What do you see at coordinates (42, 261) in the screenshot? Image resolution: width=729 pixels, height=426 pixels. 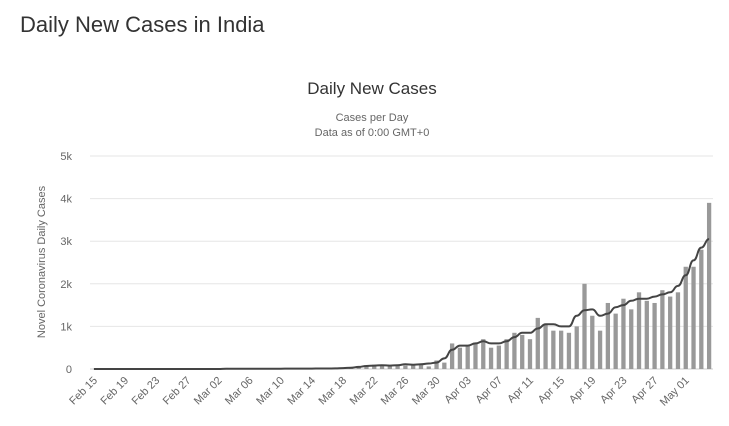 I see `y-axis-label: Novel Coronavirus Daily Cases` at bounding box center [42, 261].